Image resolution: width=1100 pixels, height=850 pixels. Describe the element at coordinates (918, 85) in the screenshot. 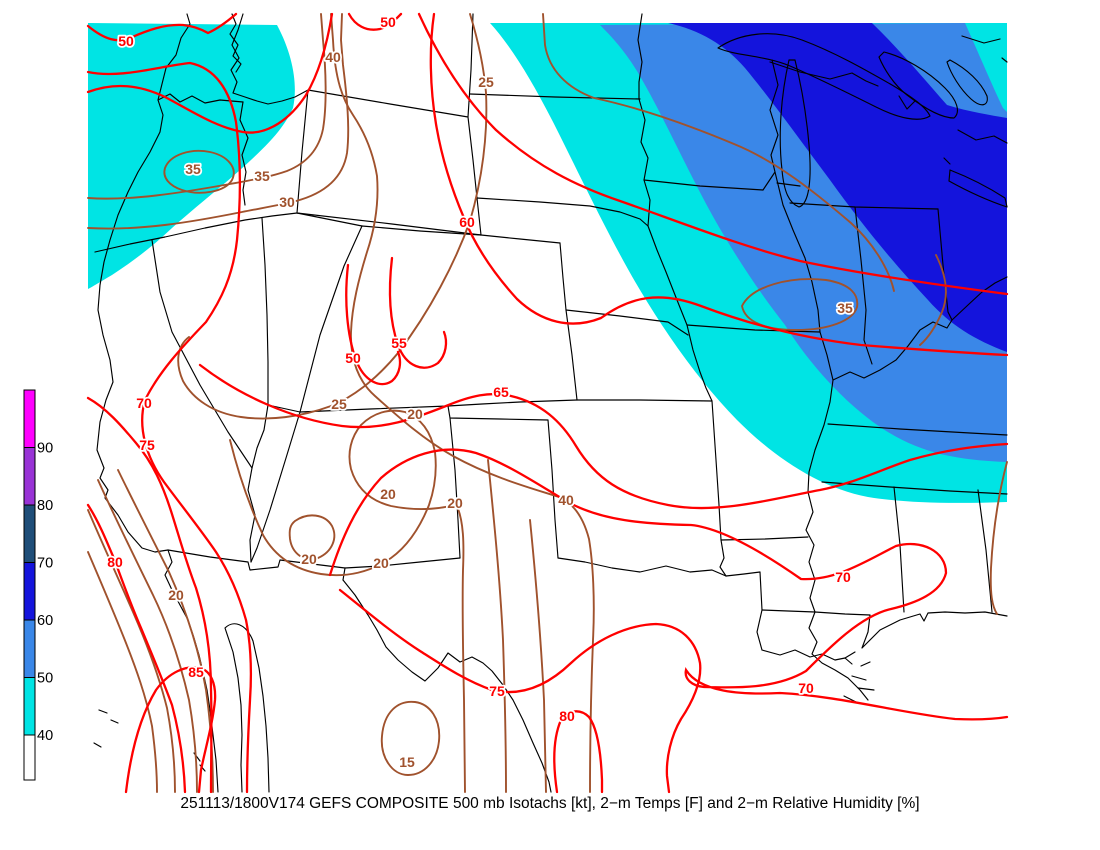

I see `lake-huron` at that location.